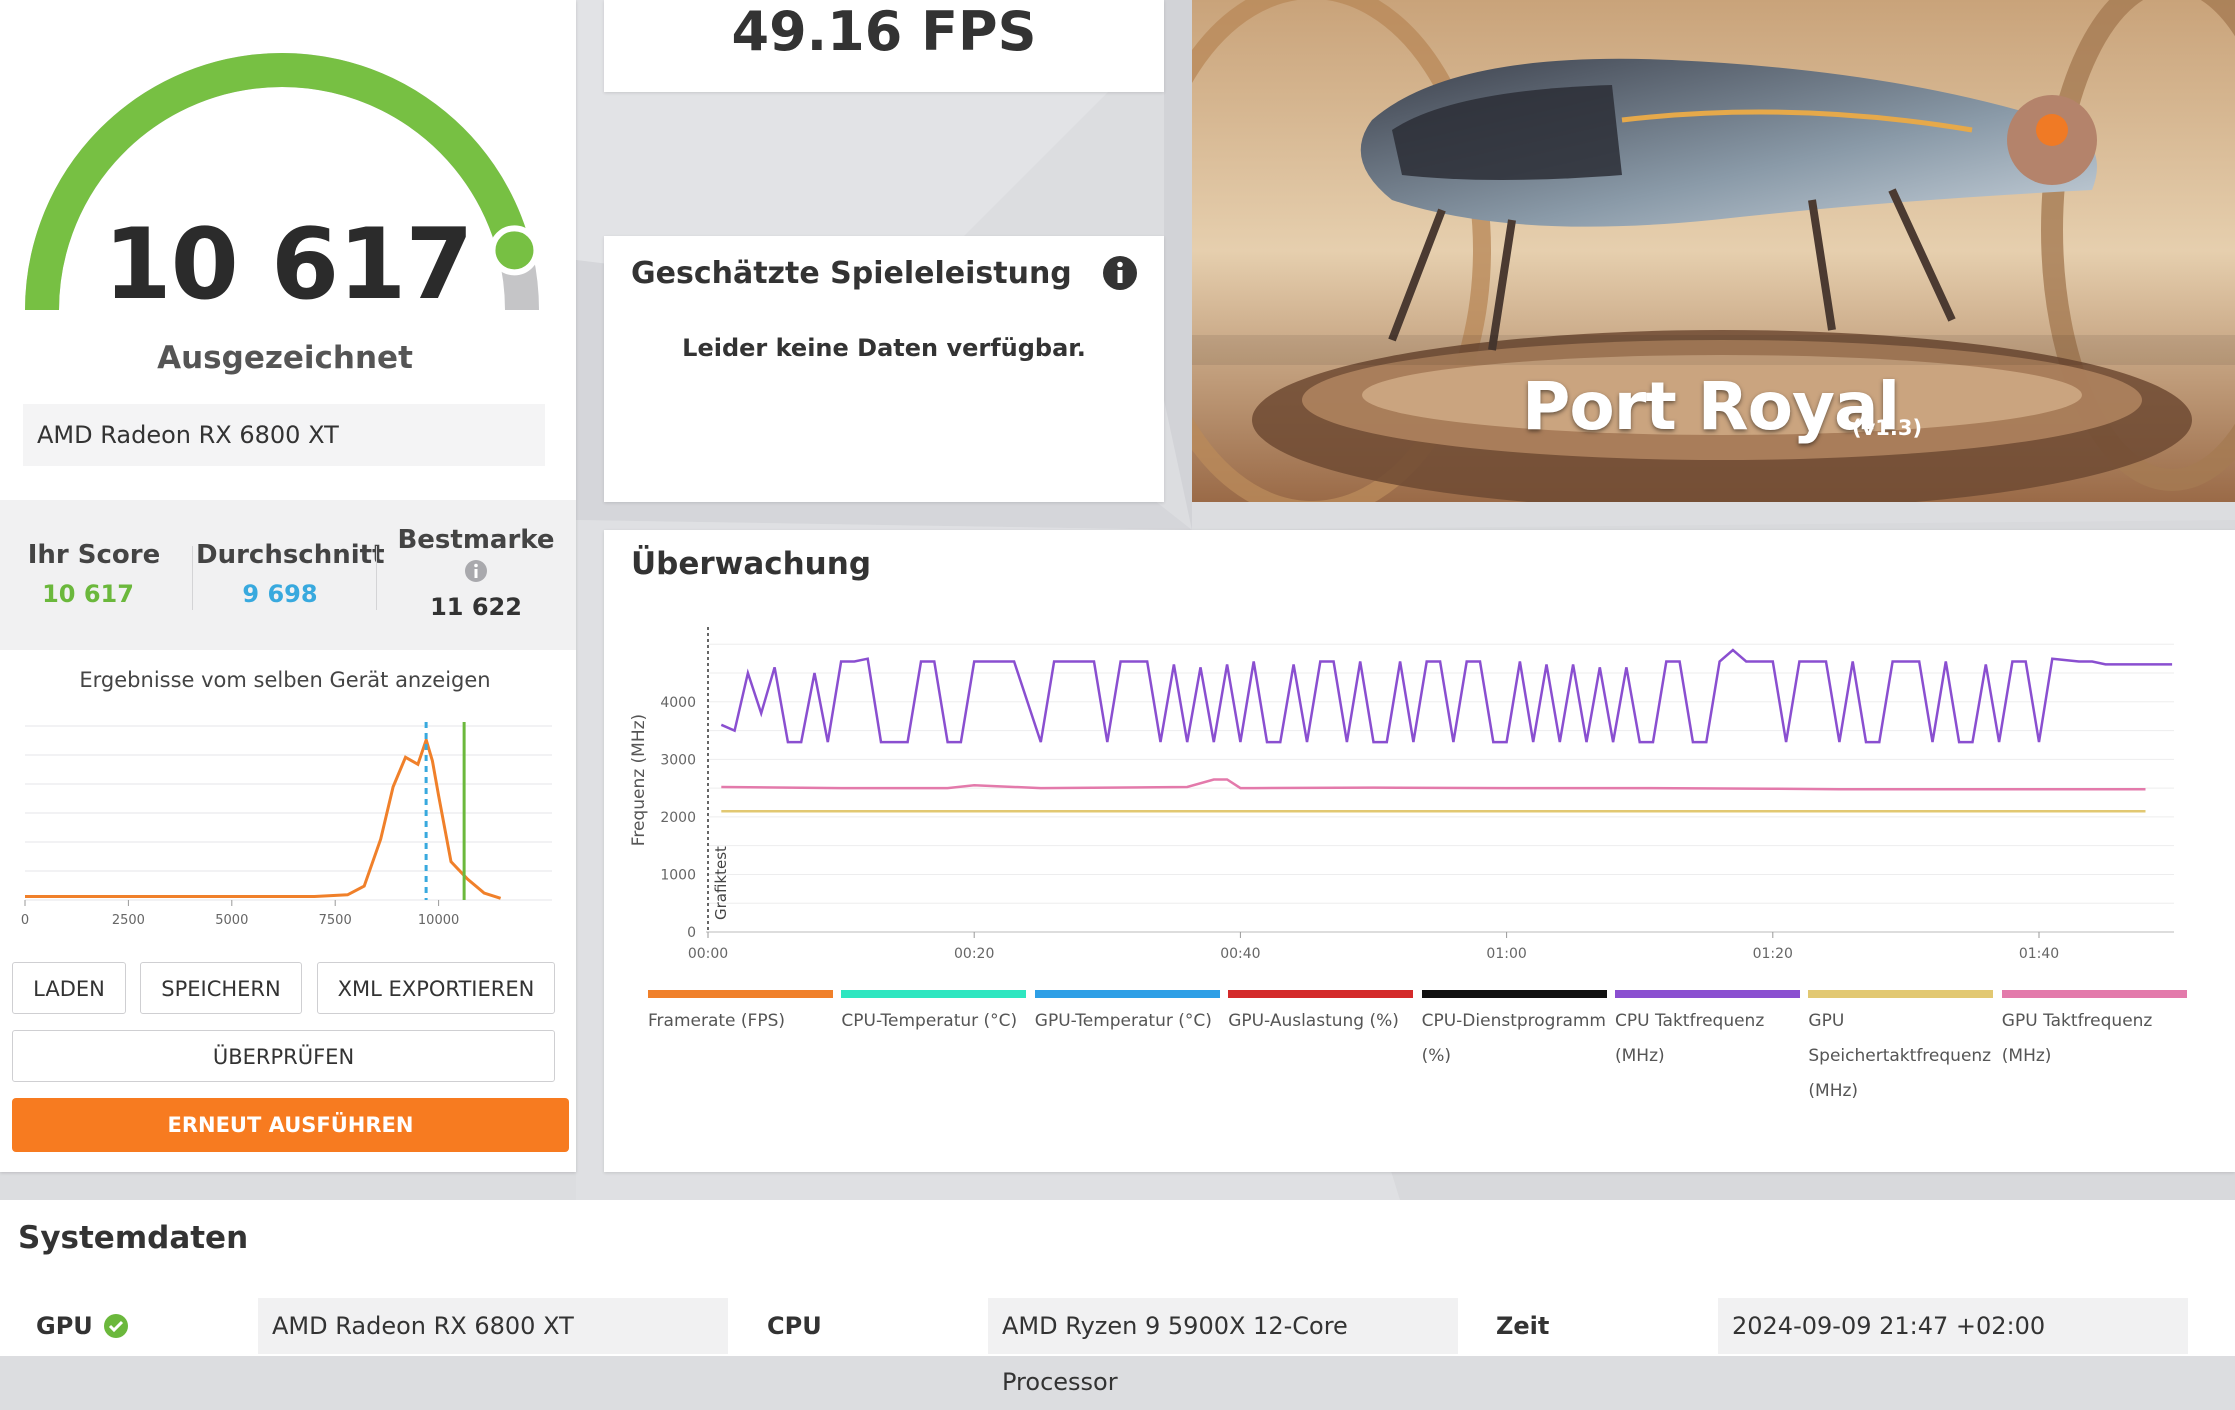  I want to click on monitoring-title: Überwachung, so click(751, 564).